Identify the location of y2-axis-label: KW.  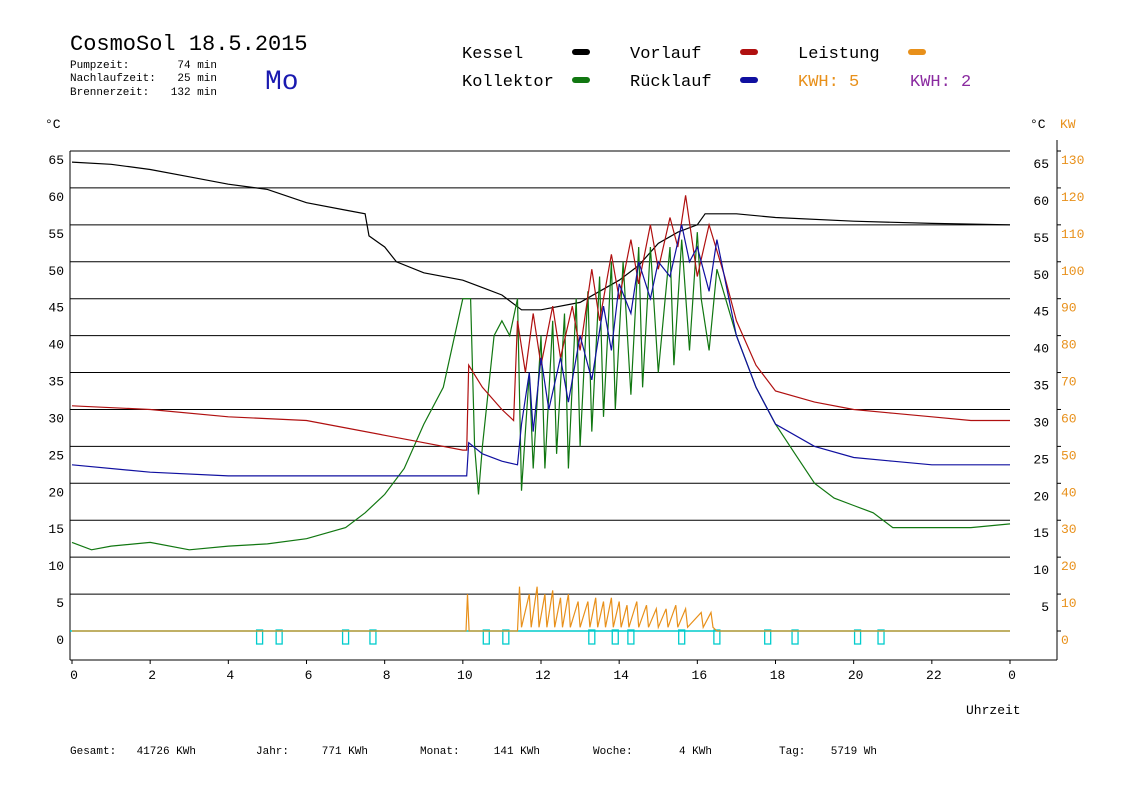
(1068, 124).